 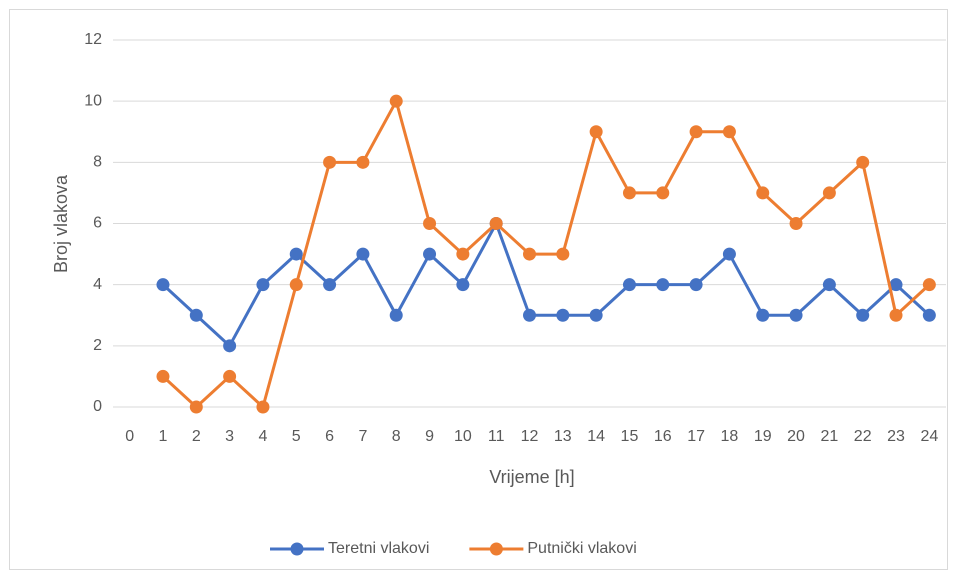 I want to click on y-tick-label: 6, so click(x=97, y=223).